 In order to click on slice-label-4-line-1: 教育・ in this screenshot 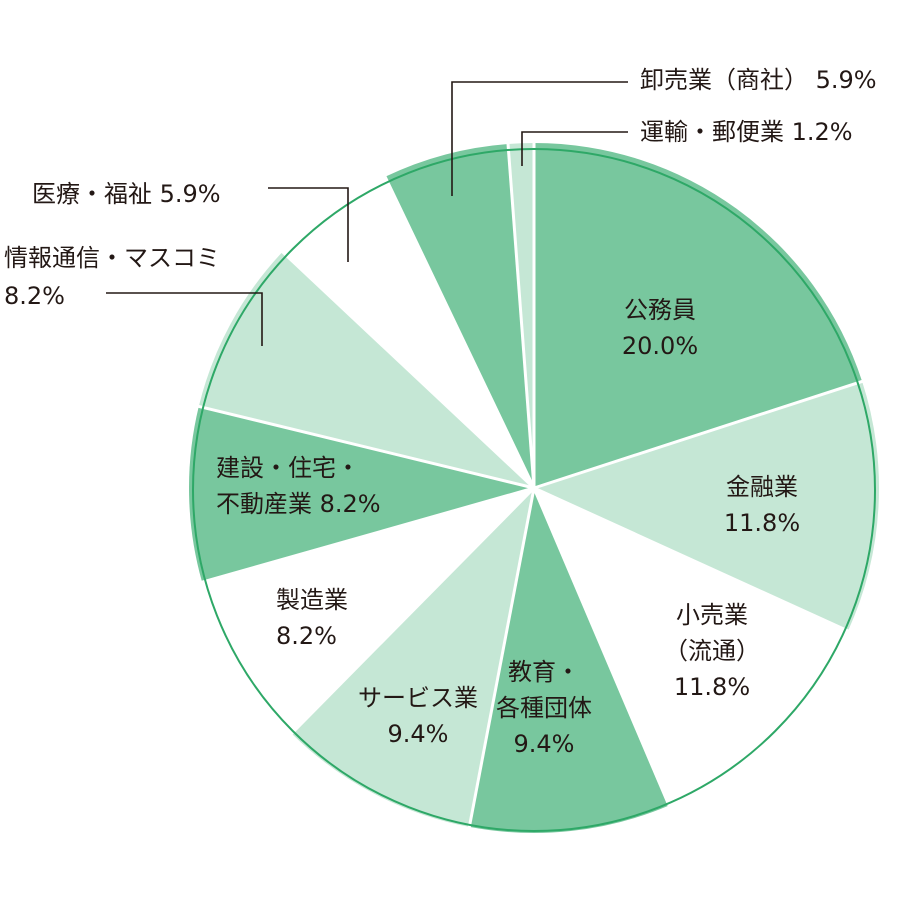, I will do `click(544, 672)`.